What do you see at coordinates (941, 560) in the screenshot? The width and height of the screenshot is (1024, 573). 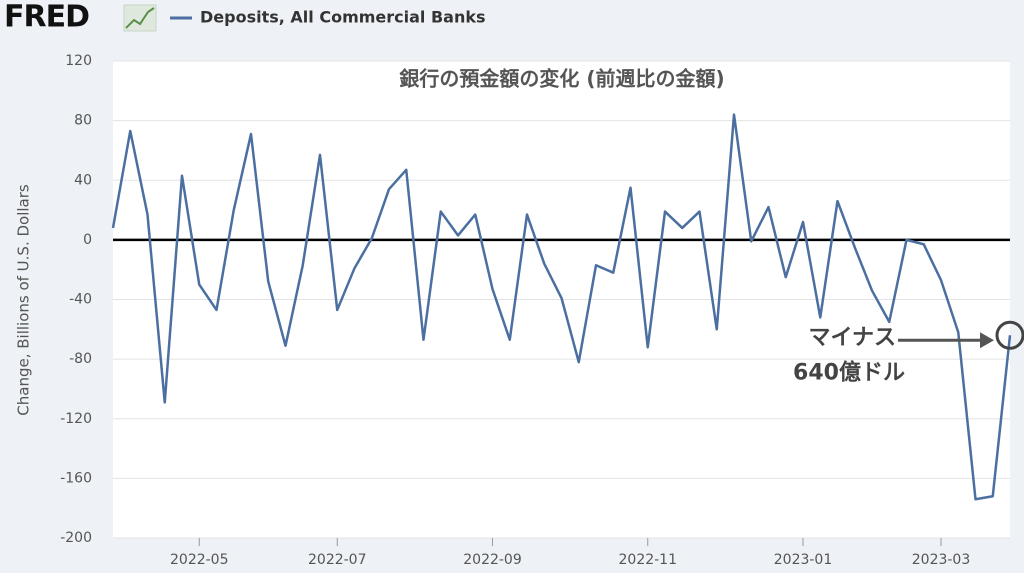 I see `x-tick-label: 2023-03` at bounding box center [941, 560].